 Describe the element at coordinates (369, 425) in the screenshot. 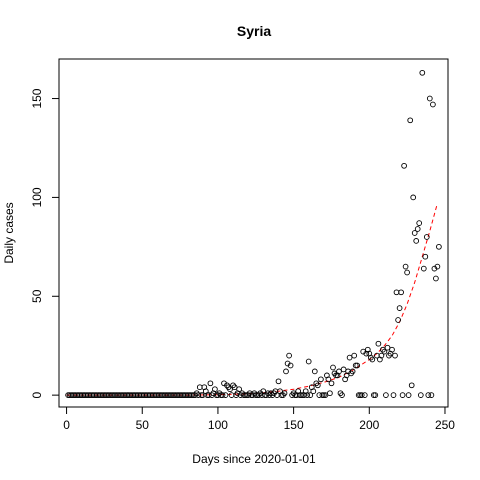

I see `x-tick-label: 200` at that location.